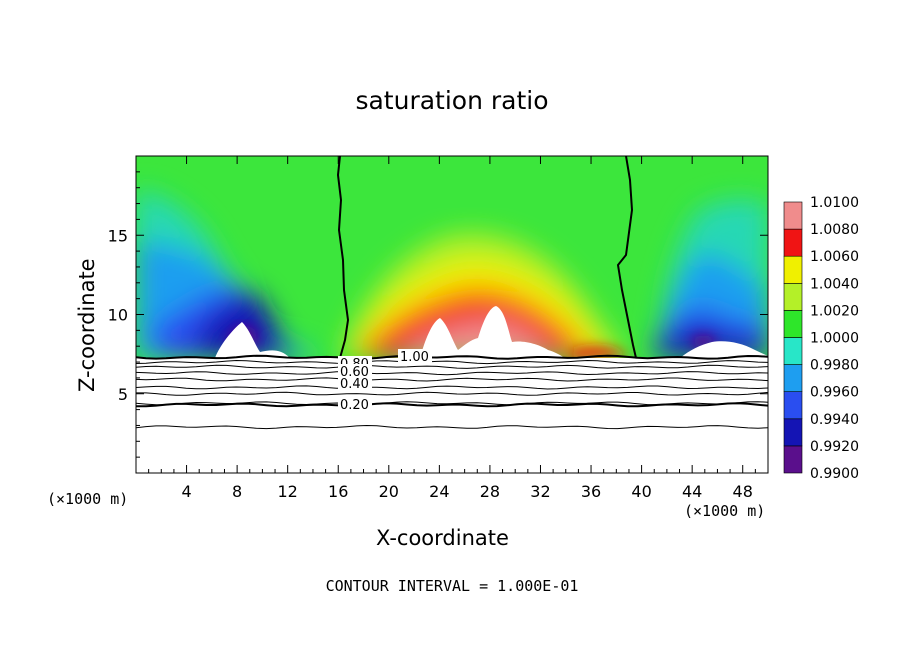 The width and height of the screenshot is (904, 654). What do you see at coordinates (834, 447) in the screenshot?
I see `colorbar-label: 0.9920` at bounding box center [834, 447].